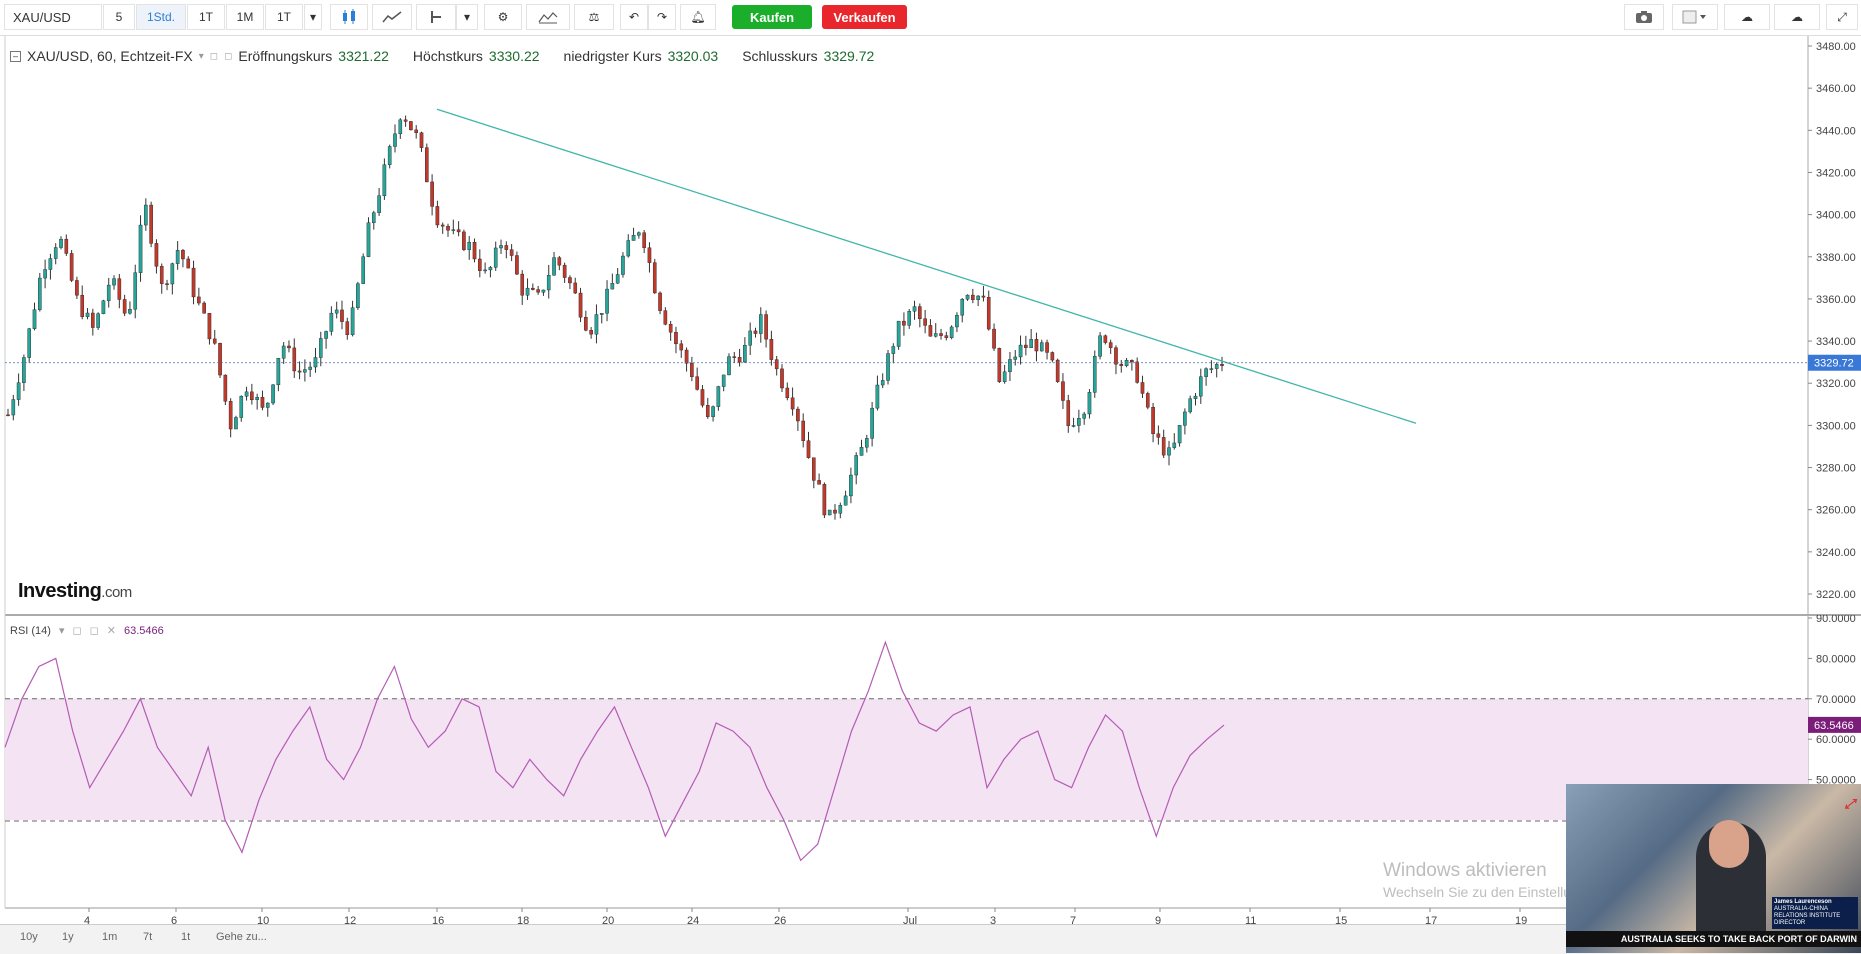 This screenshot has width=1861, height=954. I want to click on cloud-upload-icon: ☁, so click(1797, 17).